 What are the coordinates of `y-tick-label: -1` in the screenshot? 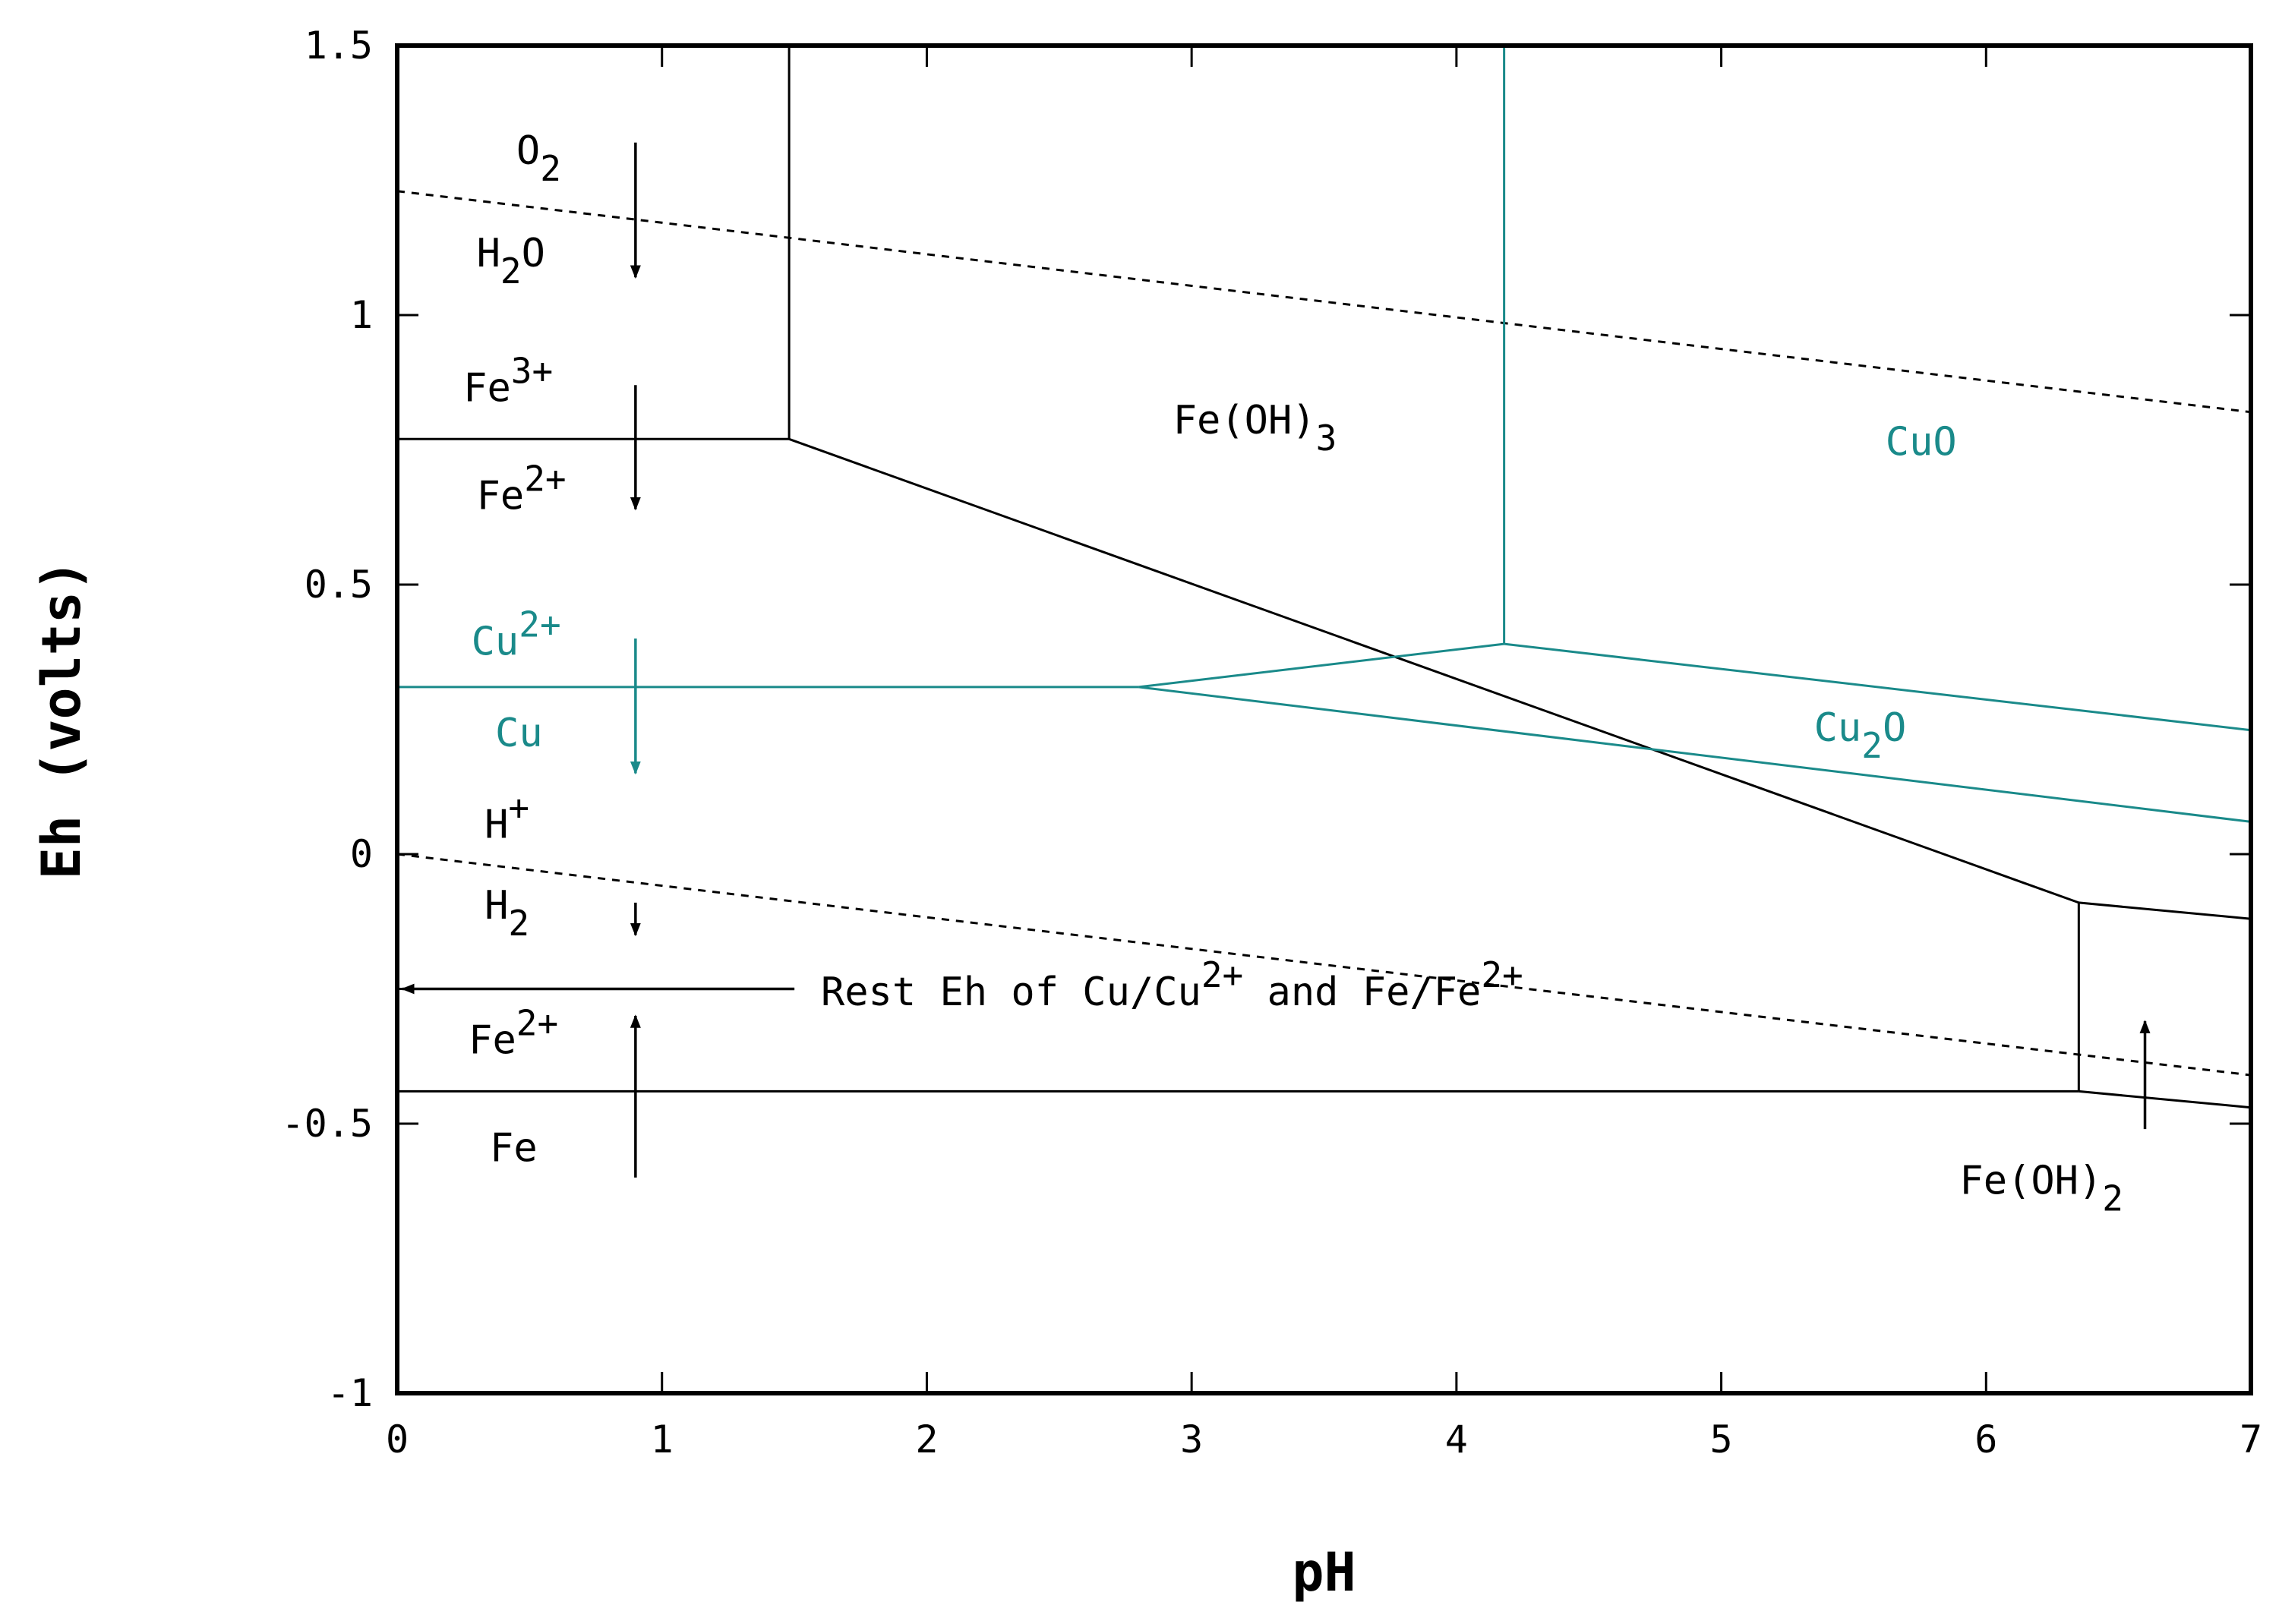 It's located at (350, 1393).